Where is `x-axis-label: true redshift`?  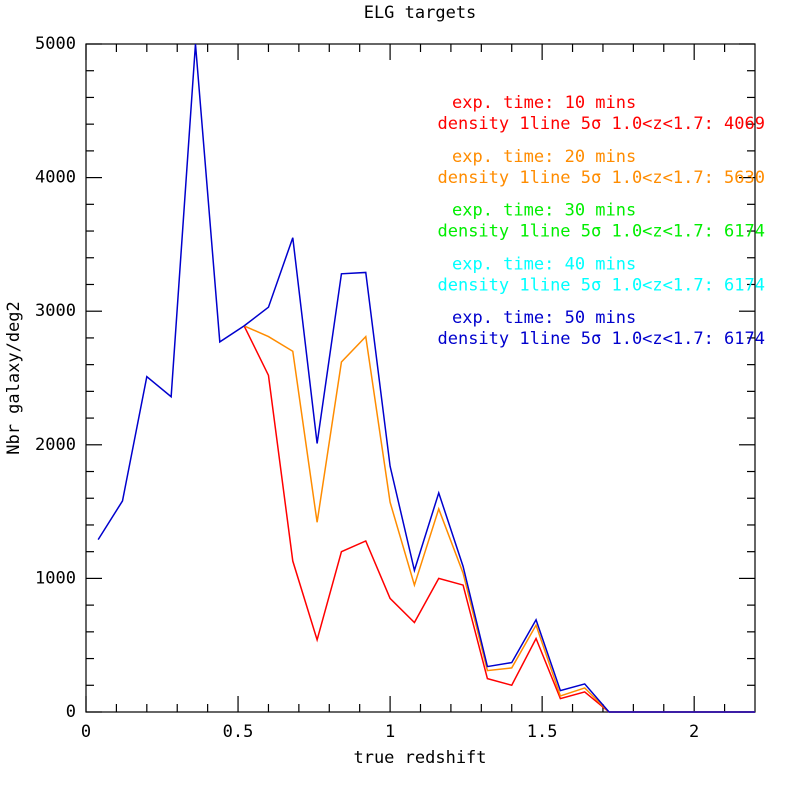 x-axis-label: true redshift is located at coordinates (419, 758).